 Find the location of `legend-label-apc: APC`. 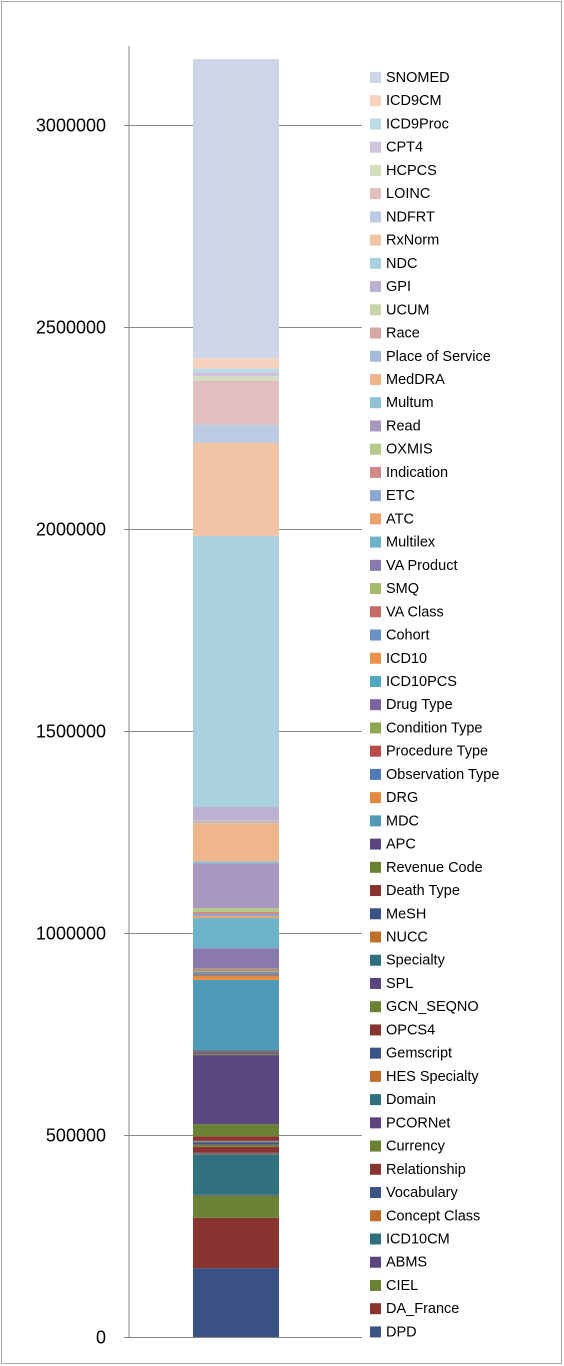

legend-label-apc: APC is located at coordinates (401, 845).